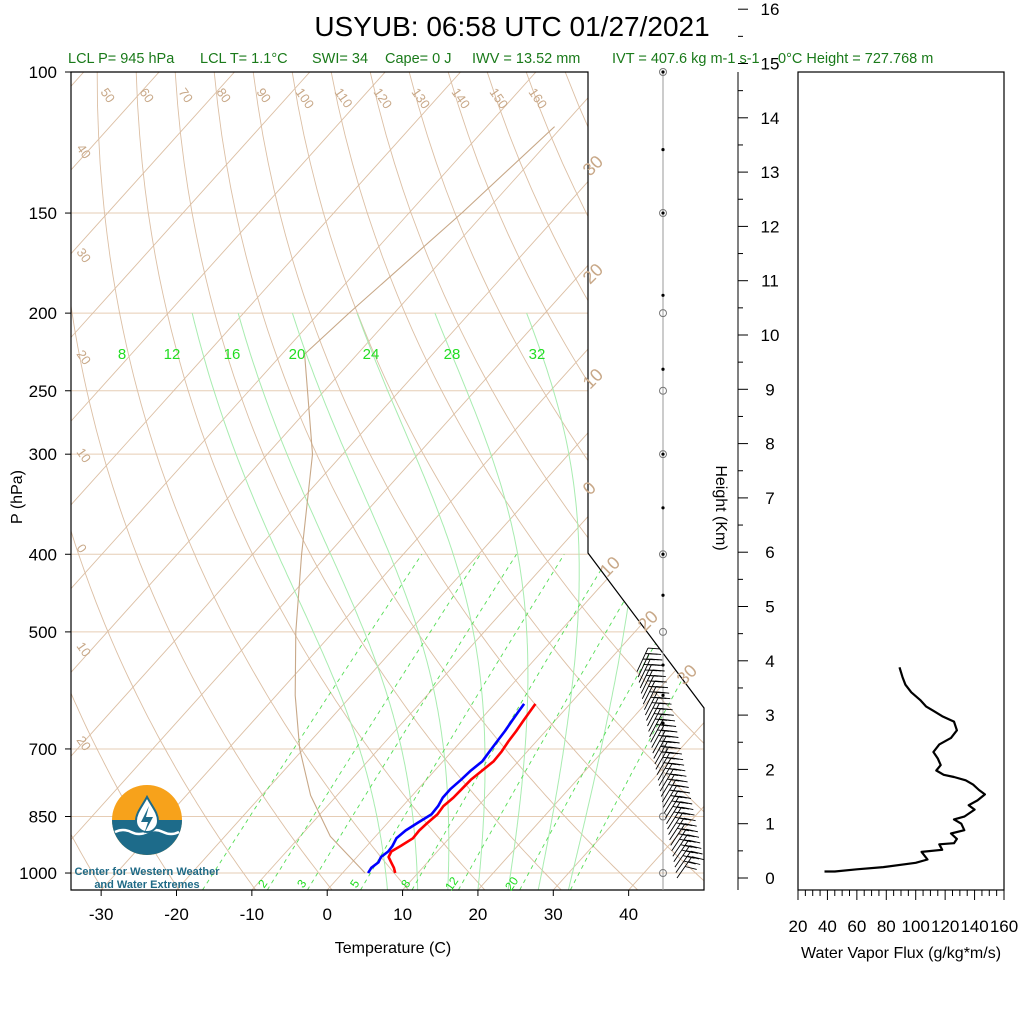 The height and width of the screenshot is (1024, 1024). What do you see at coordinates (43, 749) in the screenshot?
I see `pressure-tick-label: 700` at bounding box center [43, 749].